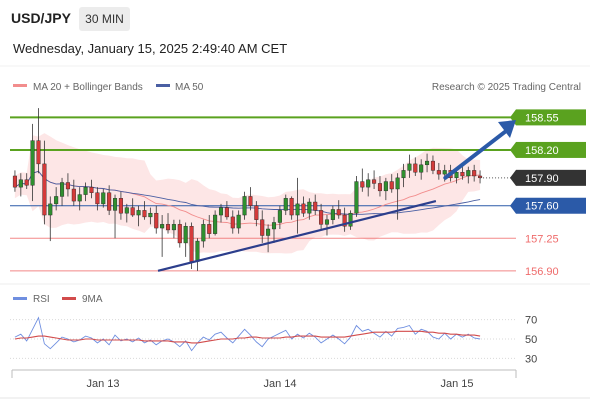 Image resolution: width=590 pixels, height=400 pixels. I want to click on x-tick-jan-14: Jan 14, so click(279, 384).